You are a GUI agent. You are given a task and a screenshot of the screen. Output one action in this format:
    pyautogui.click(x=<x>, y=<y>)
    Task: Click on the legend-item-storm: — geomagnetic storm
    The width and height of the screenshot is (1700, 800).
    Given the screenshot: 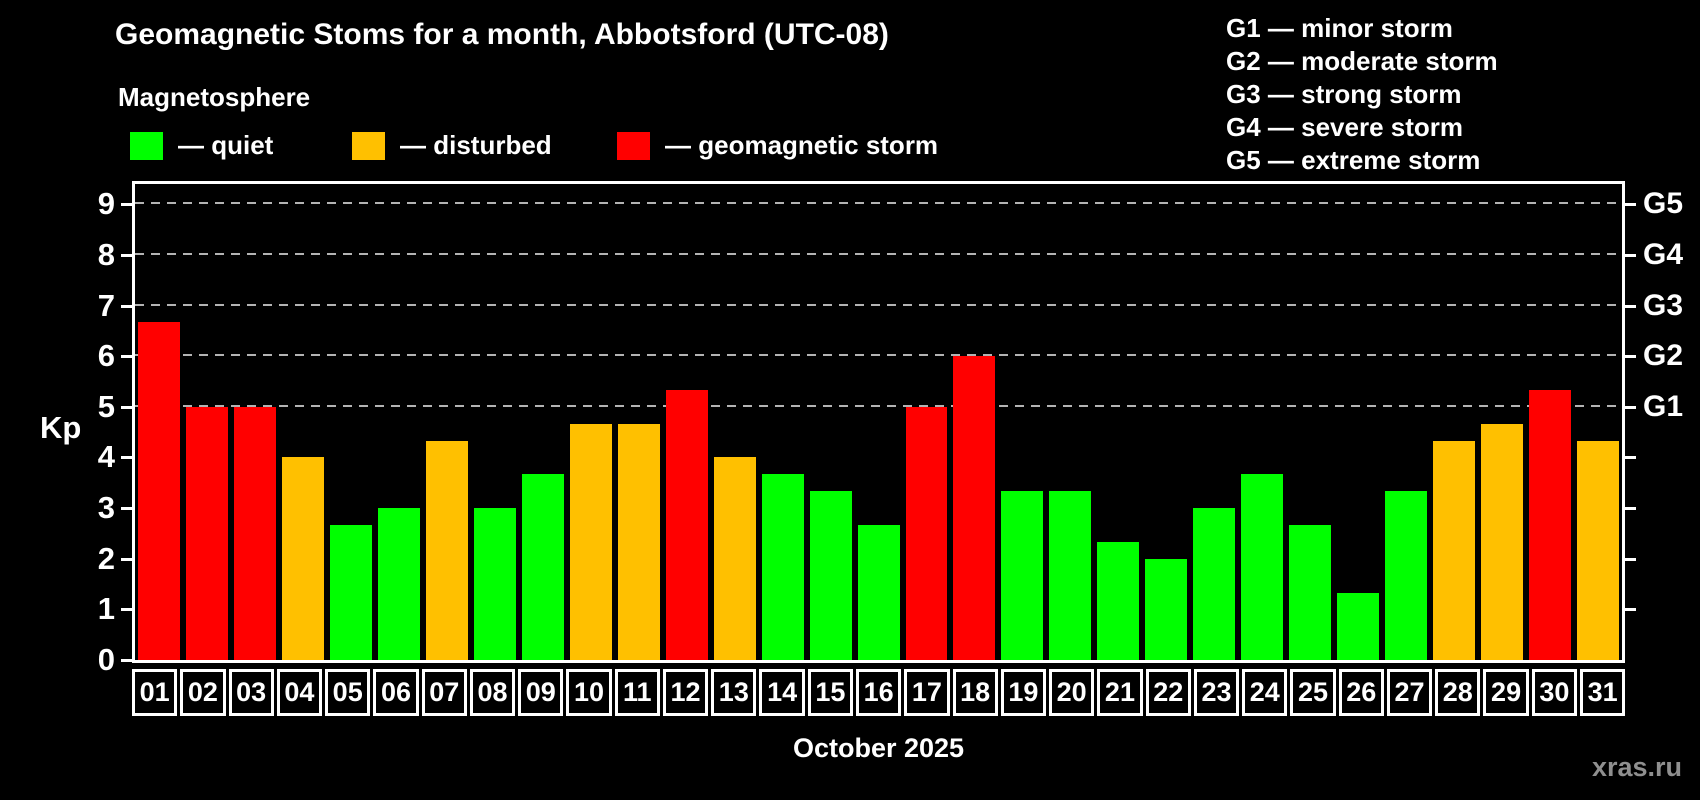 What is the action you would take?
    pyautogui.click(x=777, y=145)
    